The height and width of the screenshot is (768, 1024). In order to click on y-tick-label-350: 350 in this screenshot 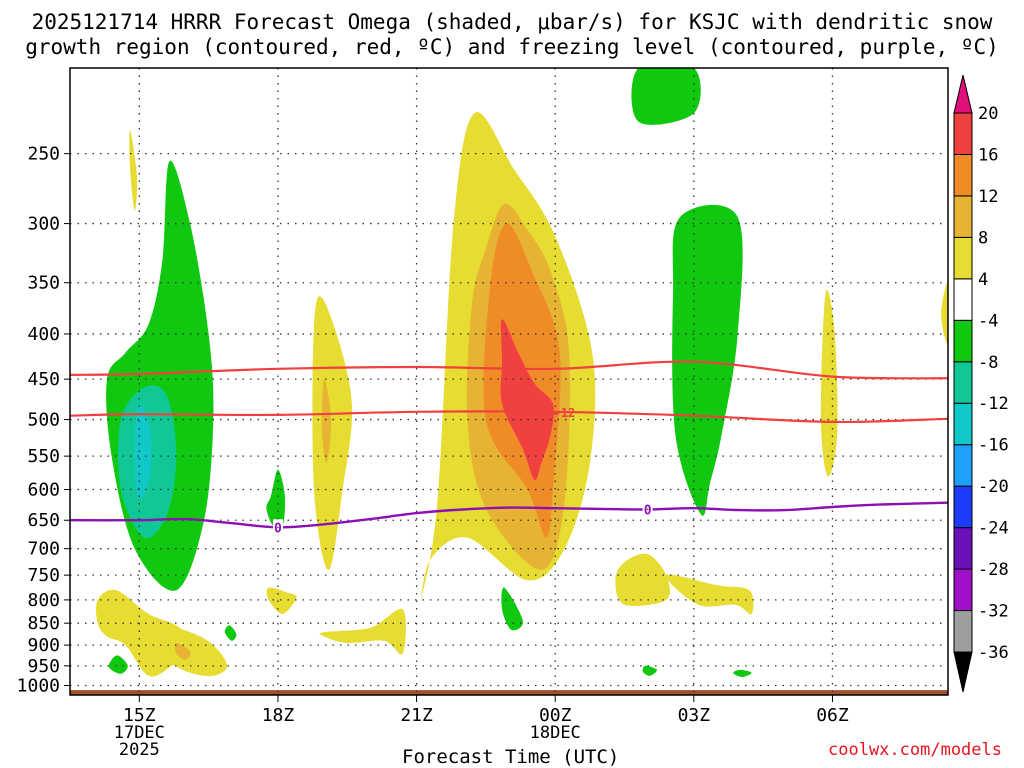, I will do `click(43, 283)`.